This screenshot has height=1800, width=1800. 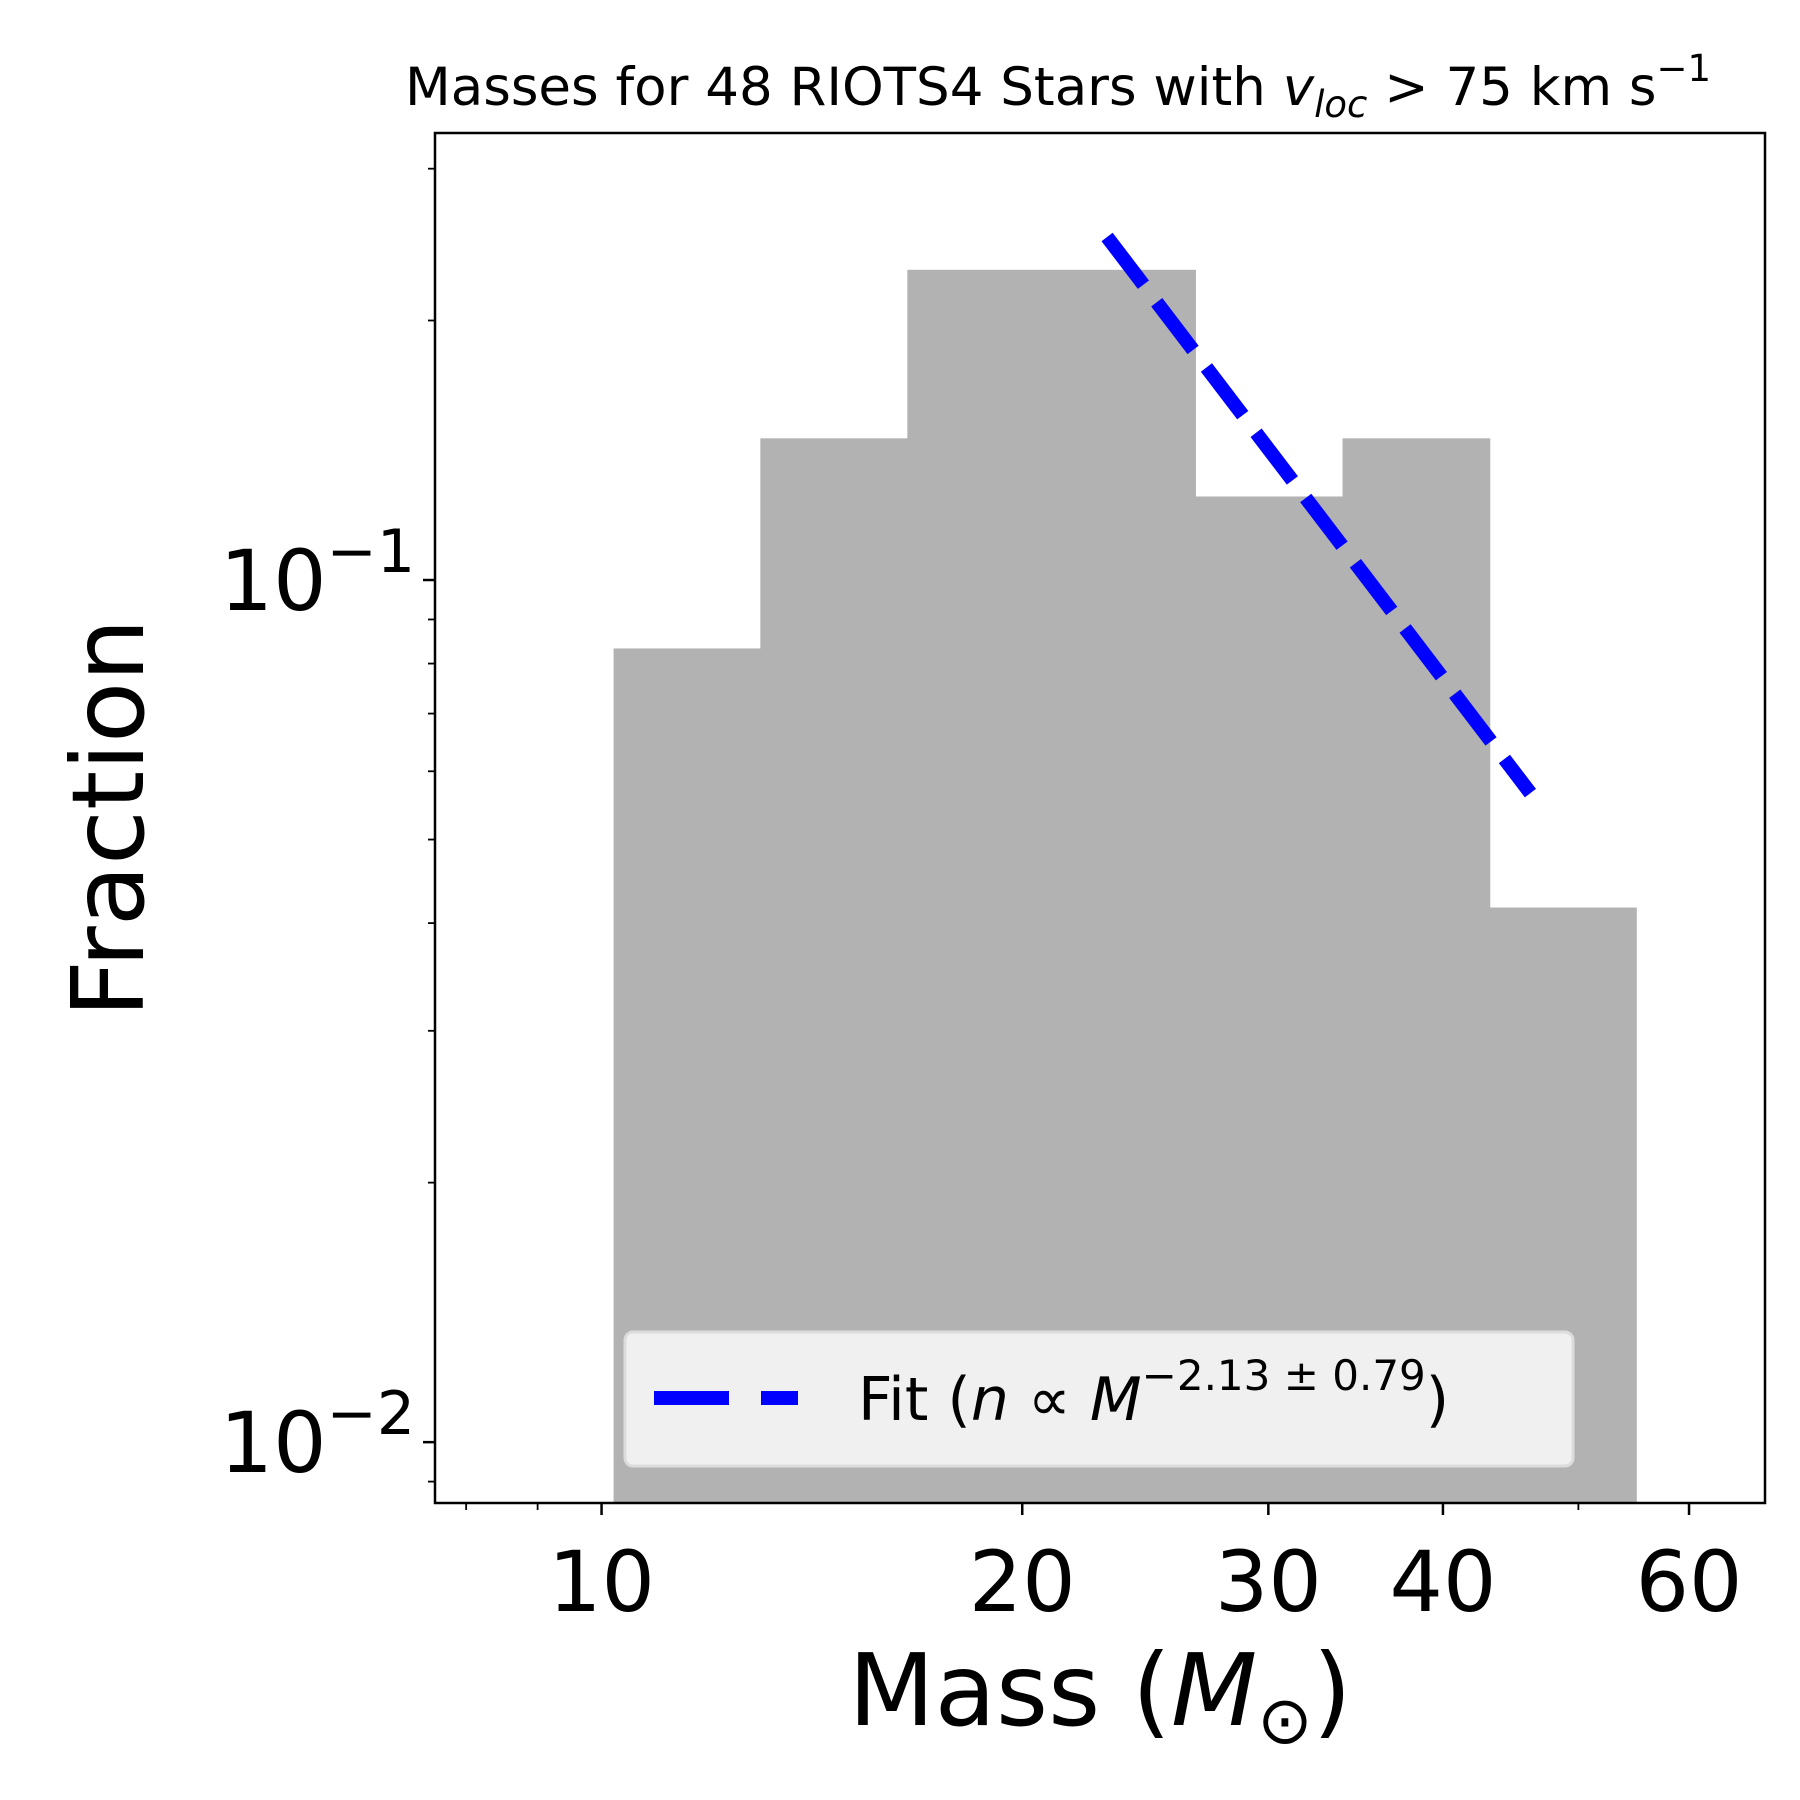 I want to click on legend-label: Fit (n ∝ M−2.13 ± 0.79), so click(x=1153, y=1393).